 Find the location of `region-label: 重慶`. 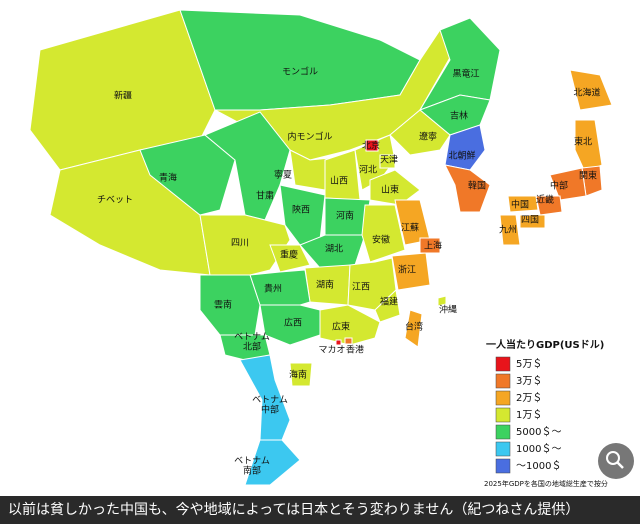

region-label: 重慶 is located at coordinates (289, 255).